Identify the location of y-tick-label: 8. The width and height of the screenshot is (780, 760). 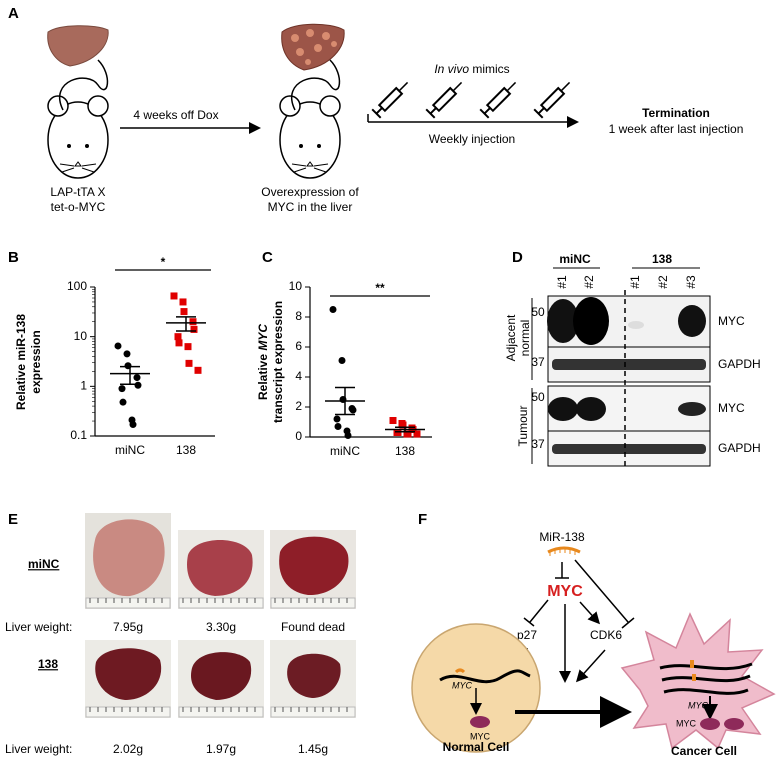
(298, 316).